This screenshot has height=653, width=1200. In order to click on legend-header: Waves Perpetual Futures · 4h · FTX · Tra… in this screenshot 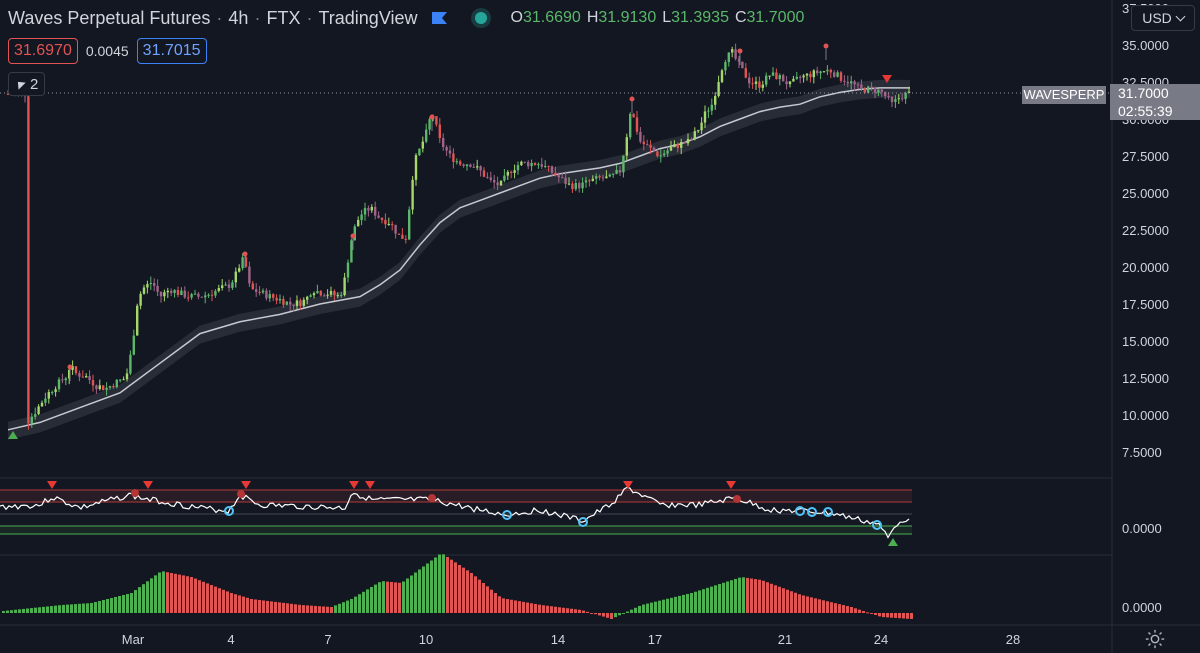, I will do `click(406, 18)`.